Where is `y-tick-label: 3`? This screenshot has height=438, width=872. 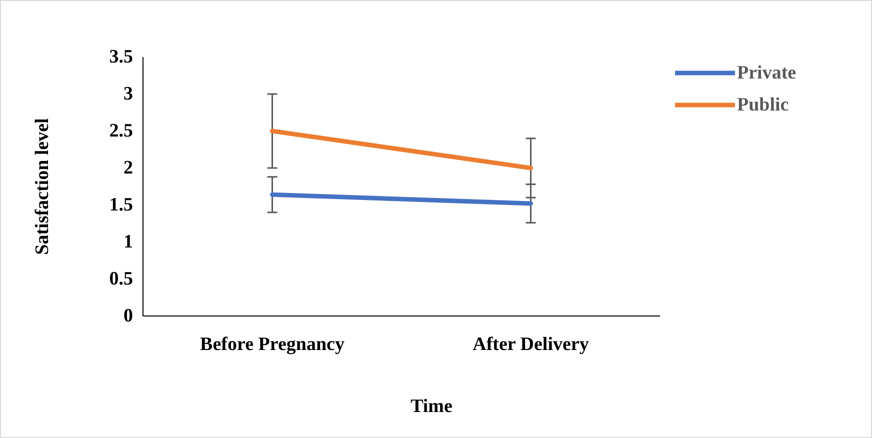
y-tick-label: 3 is located at coordinates (128, 94).